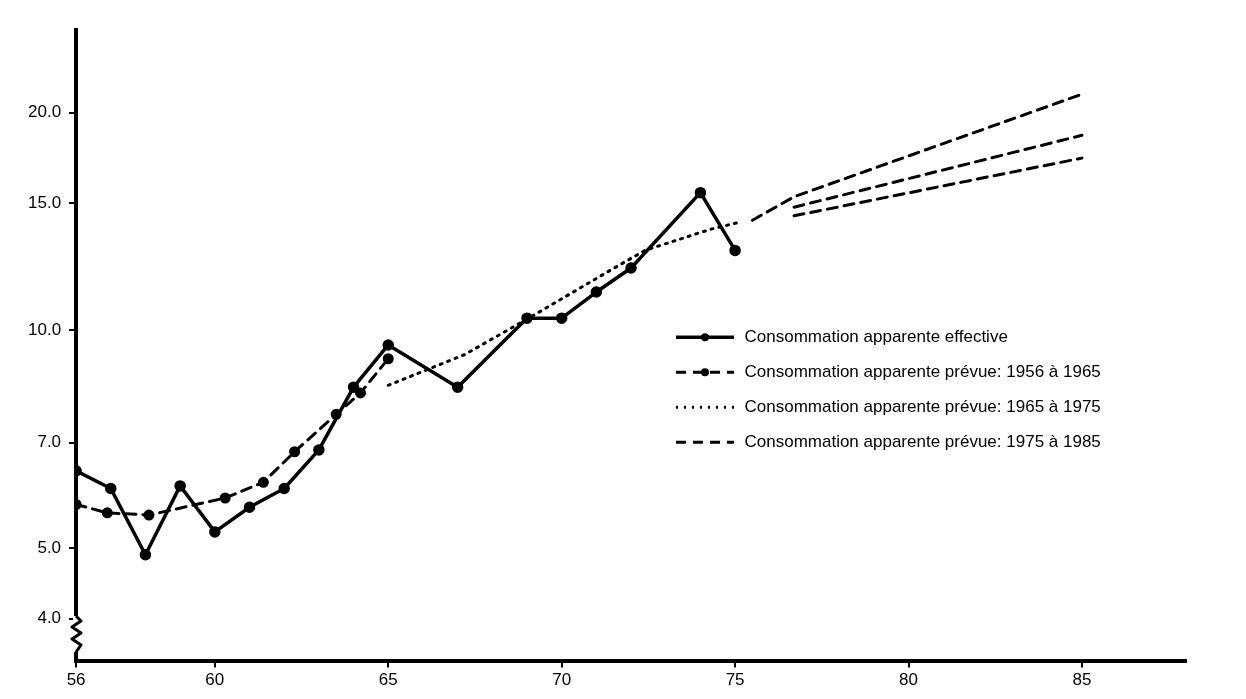 This screenshot has height=699, width=1246. Describe the element at coordinates (44, 112) in the screenshot. I see `y-tick-label: 20.0` at that location.